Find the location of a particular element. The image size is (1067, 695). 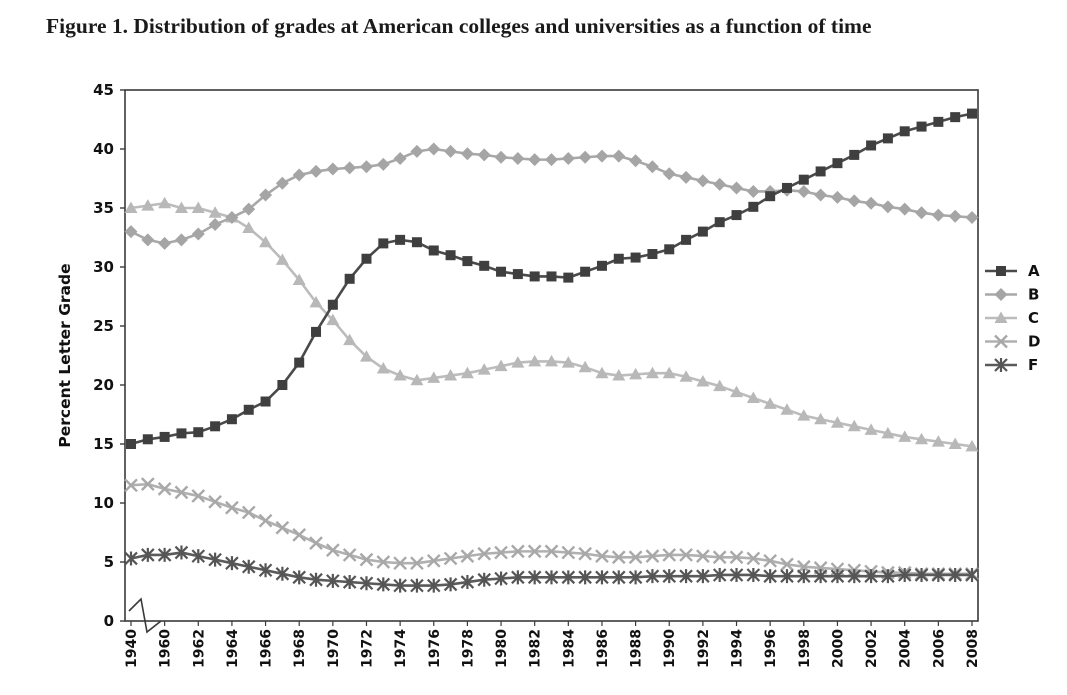

x-tick-label: 1972 is located at coordinates (367, 648).